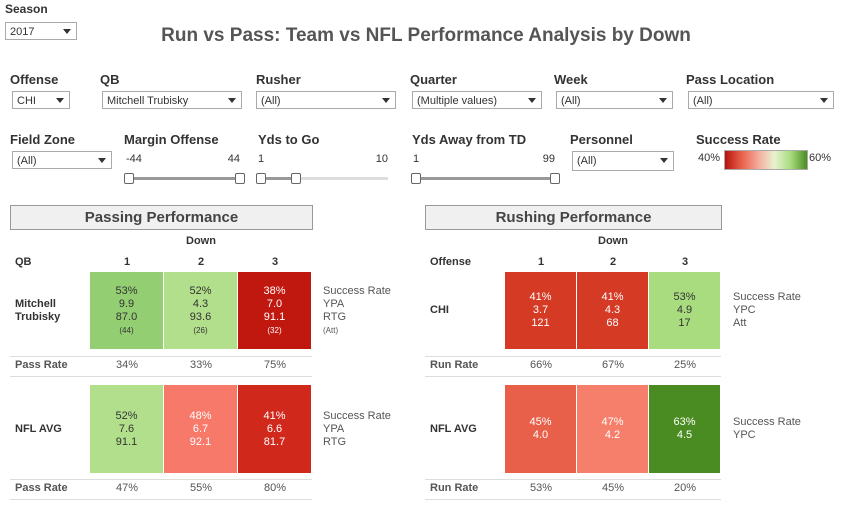 The height and width of the screenshot is (512, 844). What do you see at coordinates (127, 429) in the screenshot?
I see `heat-cell: 52% 7.6 91.1` at bounding box center [127, 429].